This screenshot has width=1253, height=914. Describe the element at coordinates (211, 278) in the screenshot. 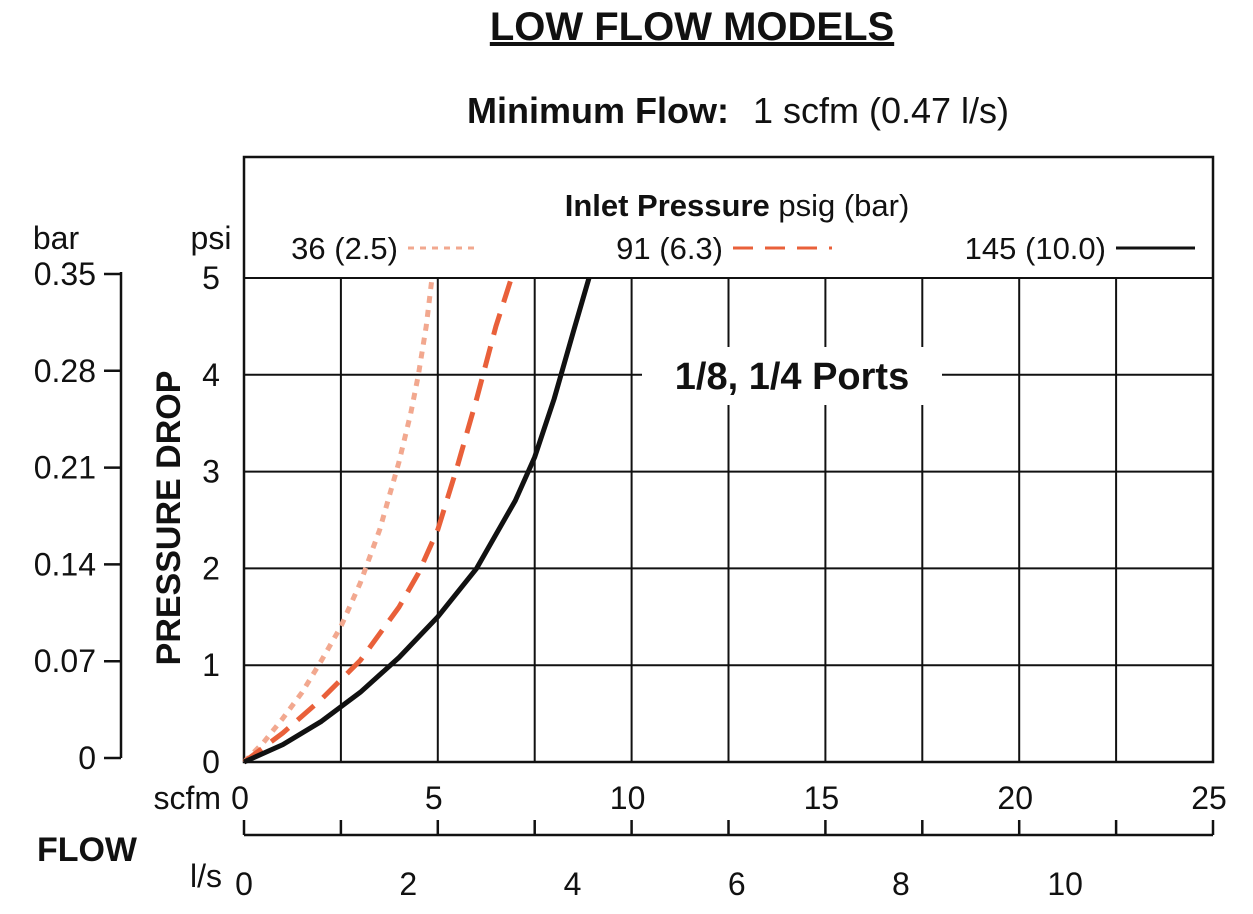

I see `psi-tick-label: 5` at that location.